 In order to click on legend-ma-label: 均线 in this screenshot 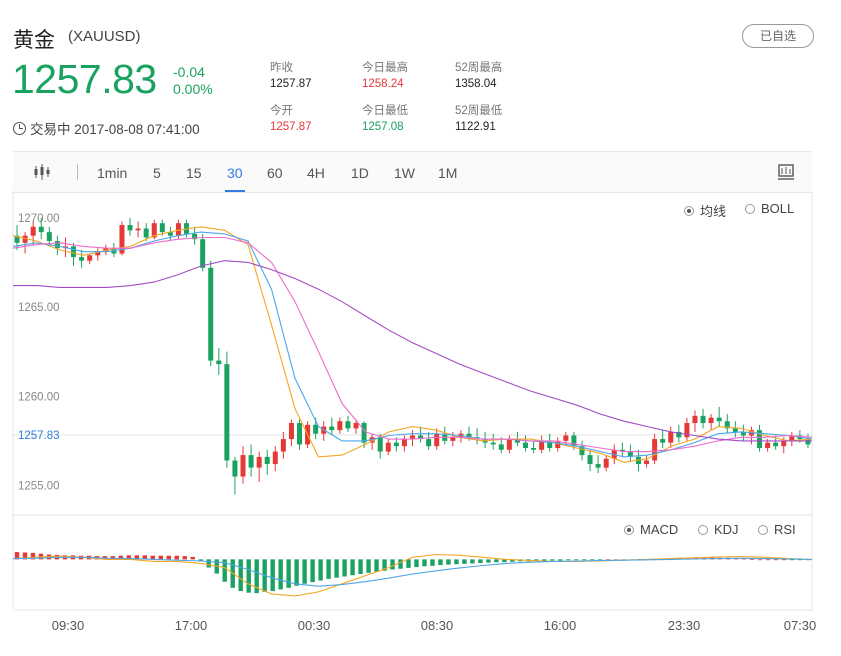, I will do `click(713, 211)`.